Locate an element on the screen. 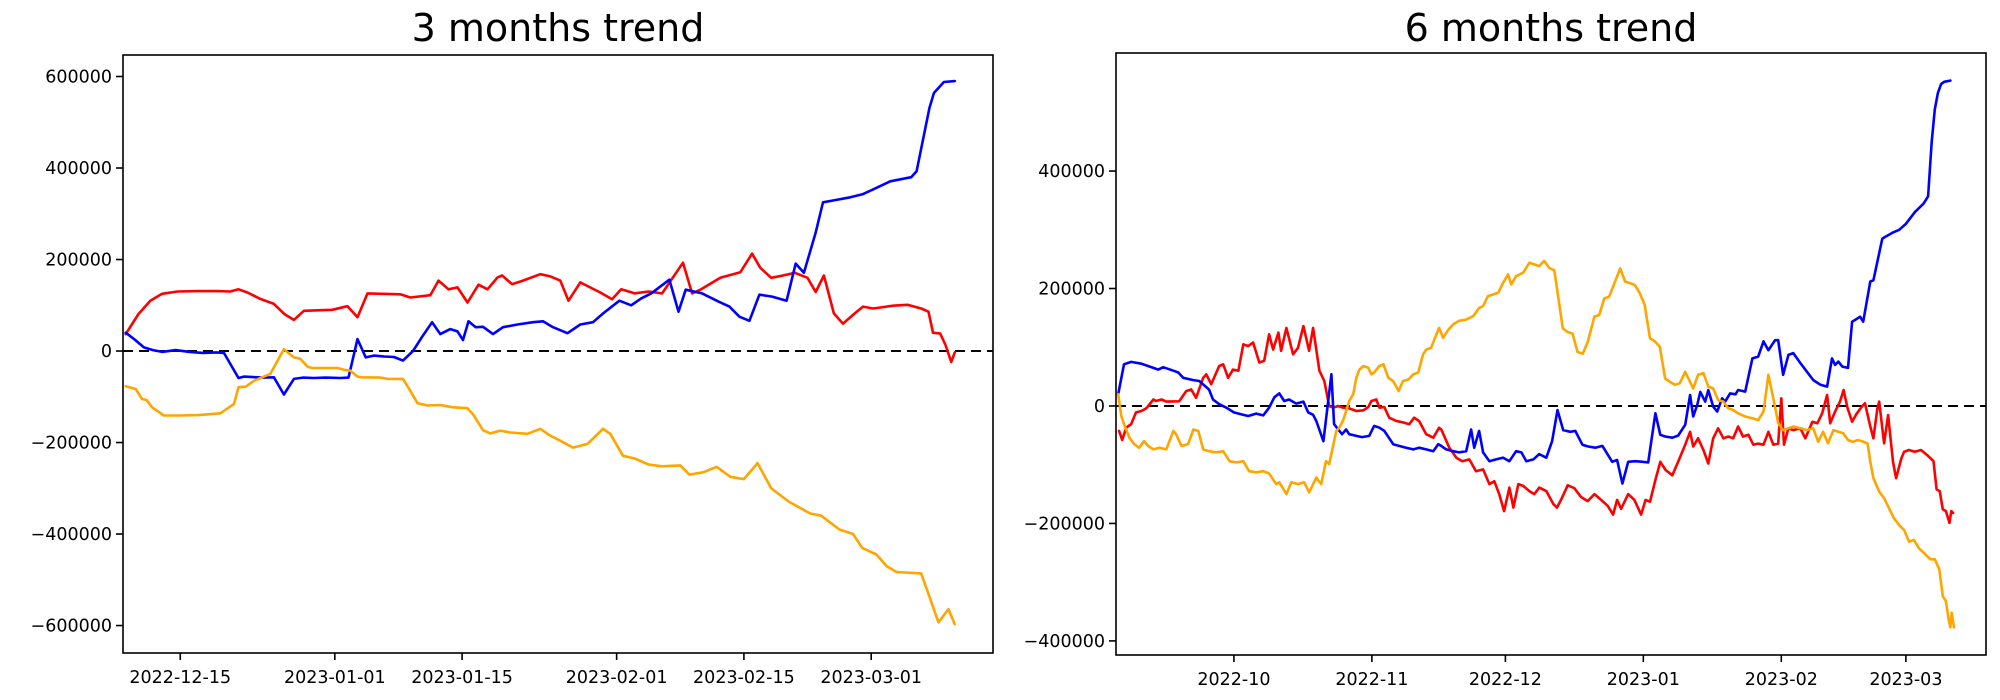  x-tick-label: 2023-03 is located at coordinates (1905, 680).